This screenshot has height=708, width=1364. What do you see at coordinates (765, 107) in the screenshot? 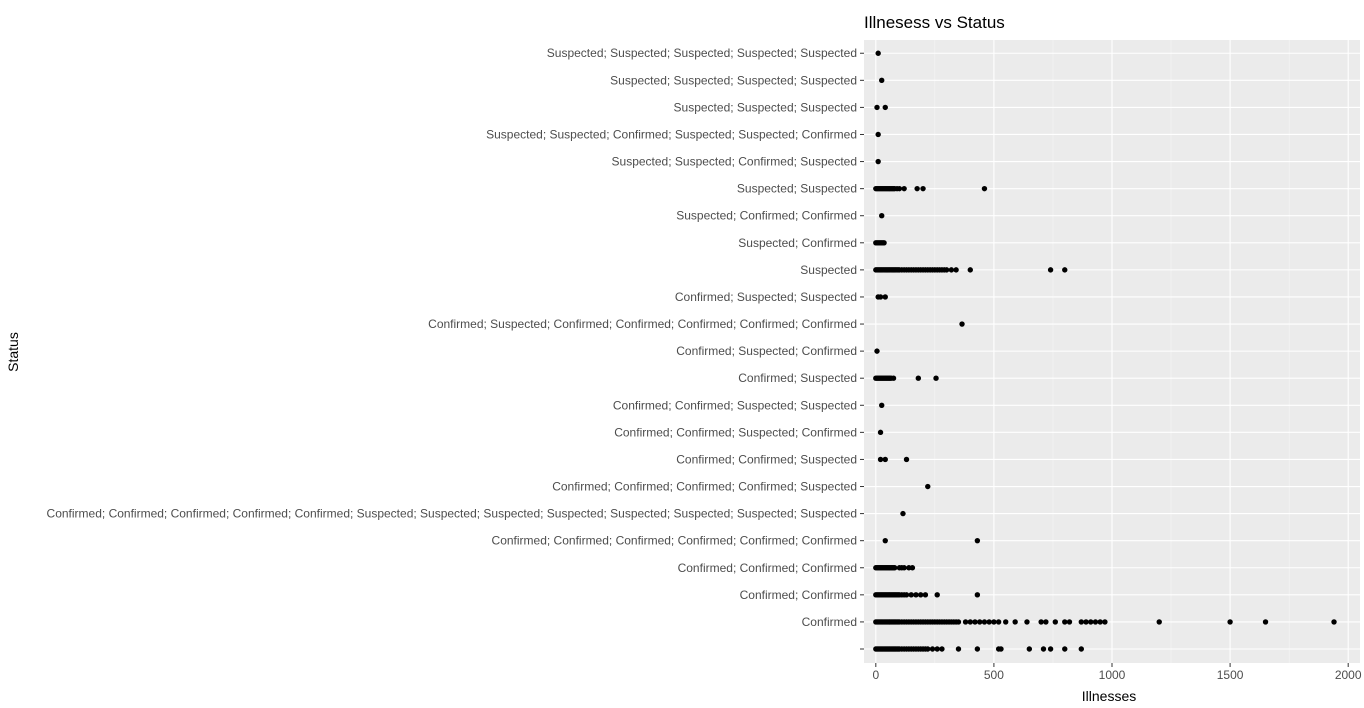
I see `y-tick-label: Suspected; Suspected; Suspected` at bounding box center [765, 107].